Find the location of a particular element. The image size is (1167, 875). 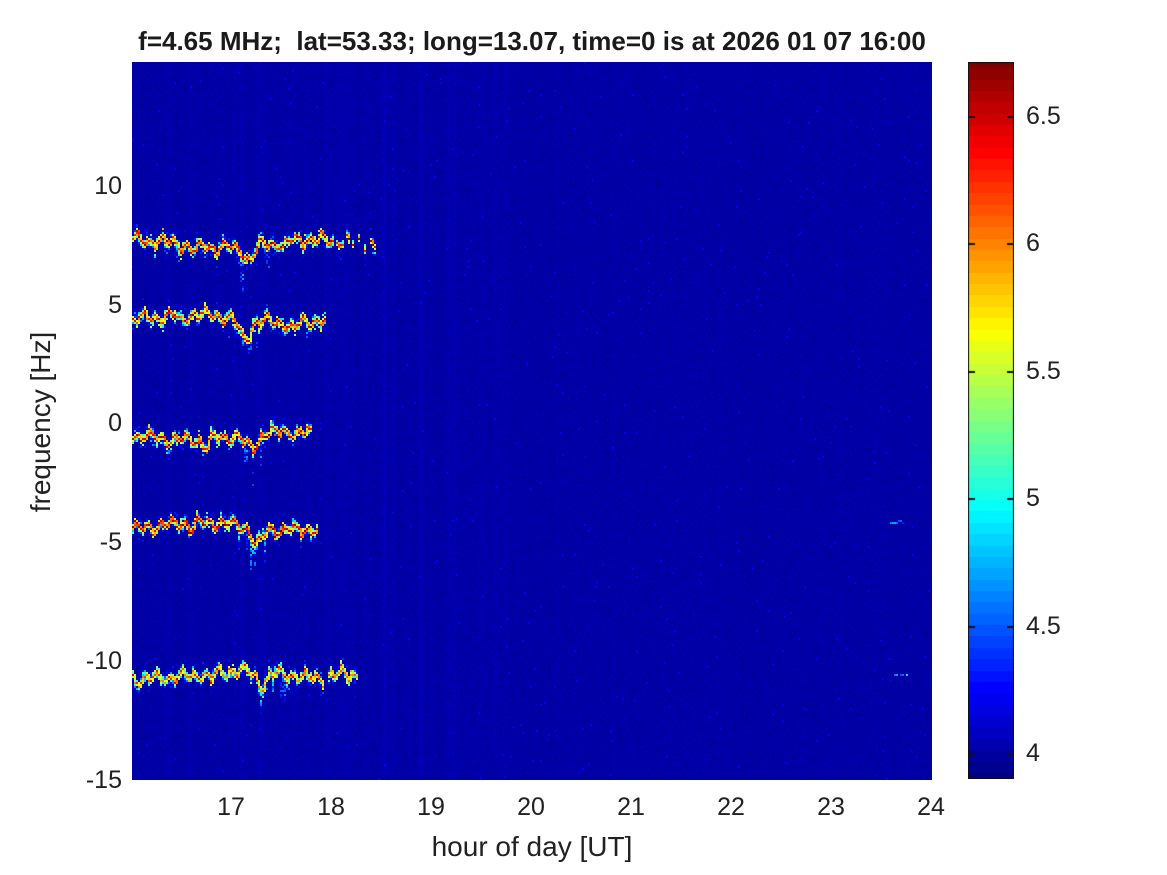

colorbar-tick-label: 4.5 is located at coordinates (1043, 625).